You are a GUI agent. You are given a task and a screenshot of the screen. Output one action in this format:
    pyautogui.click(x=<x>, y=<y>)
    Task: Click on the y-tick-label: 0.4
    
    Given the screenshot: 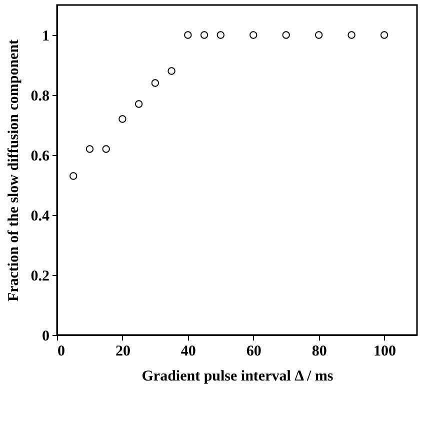 What is the action you would take?
    pyautogui.click(x=40, y=216)
    